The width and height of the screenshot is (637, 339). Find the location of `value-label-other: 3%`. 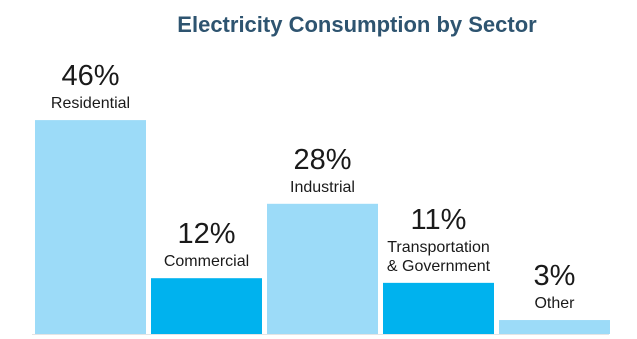

value-label-other: 3% is located at coordinates (555, 276).